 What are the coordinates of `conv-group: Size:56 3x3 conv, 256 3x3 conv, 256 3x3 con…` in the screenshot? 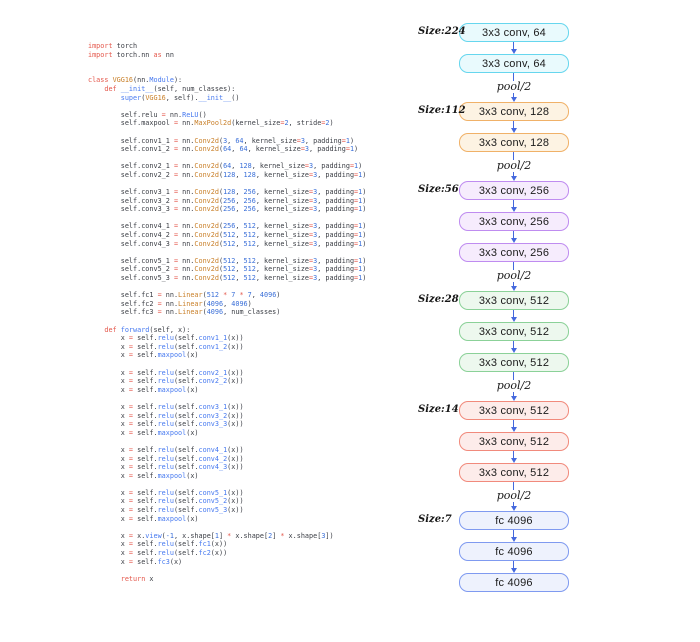 It's located at (493, 221).